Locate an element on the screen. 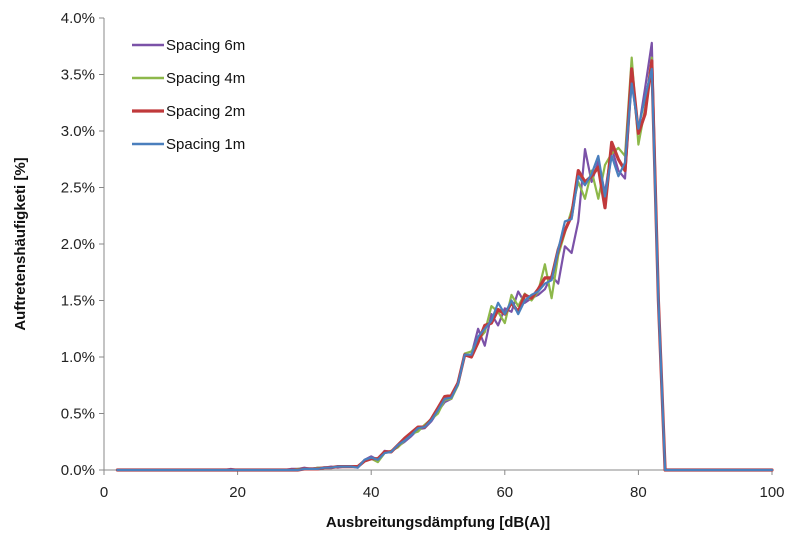 The width and height of the screenshot is (788, 533). legend-label: Spacing 4m is located at coordinates (205, 78).